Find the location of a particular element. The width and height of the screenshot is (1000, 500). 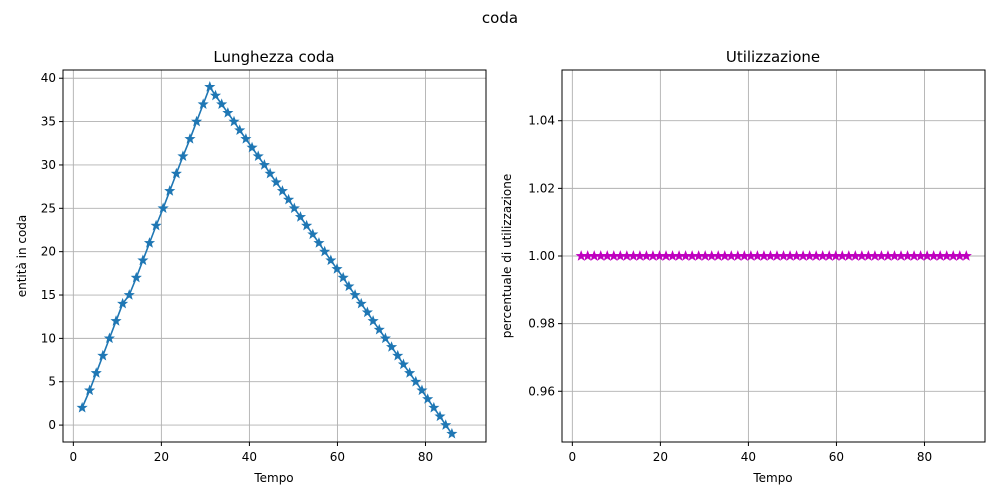

y-tick-label: 25 is located at coordinates (48, 208).